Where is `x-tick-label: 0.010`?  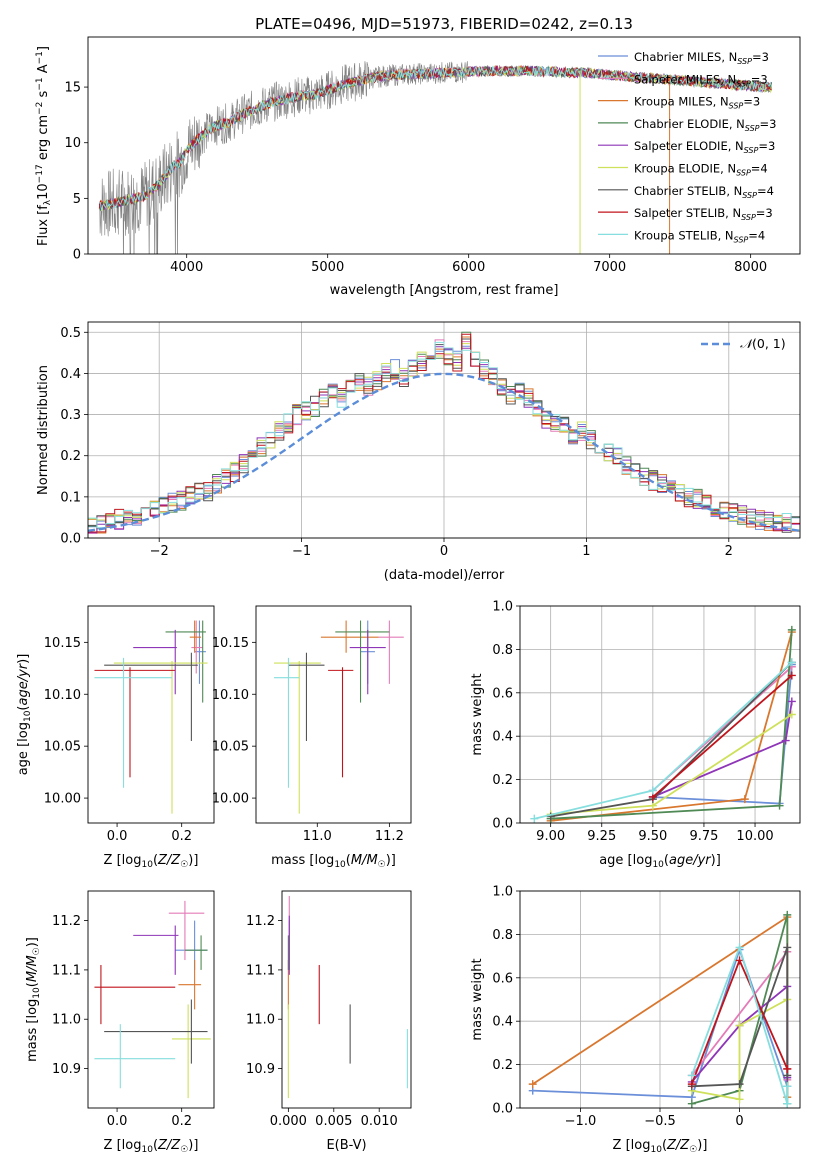 x-tick-label: 0.010 is located at coordinates (379, 1121).